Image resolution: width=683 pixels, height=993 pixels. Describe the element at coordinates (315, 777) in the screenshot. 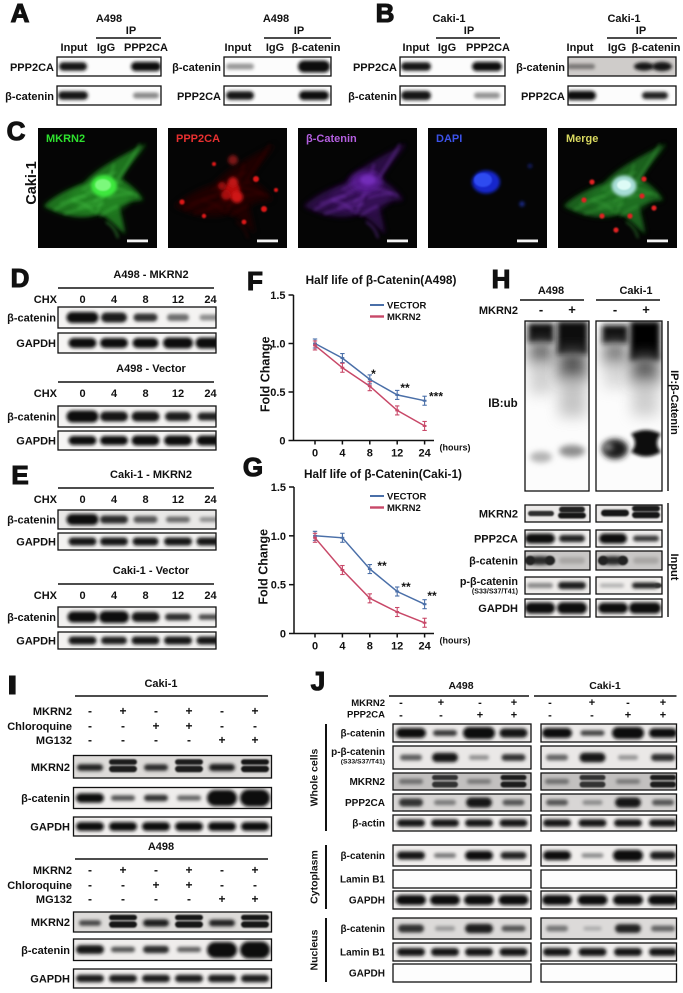

I see `svg-text: Whole cells` at that location.